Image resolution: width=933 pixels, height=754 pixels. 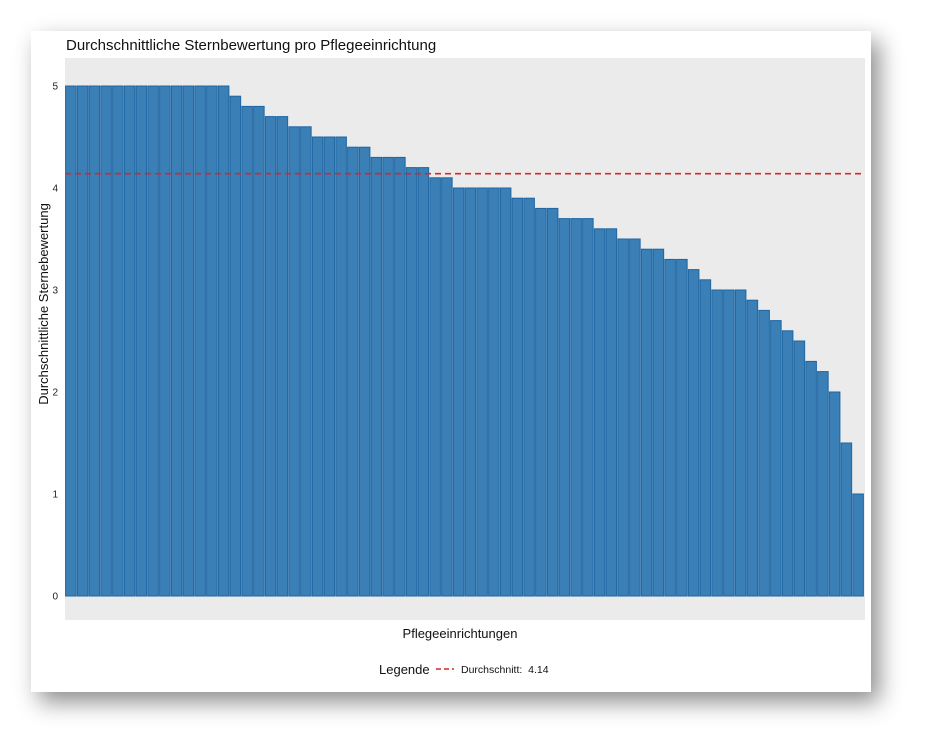 I want to click on y-tick-label: 0, so click(x=55, y=597).